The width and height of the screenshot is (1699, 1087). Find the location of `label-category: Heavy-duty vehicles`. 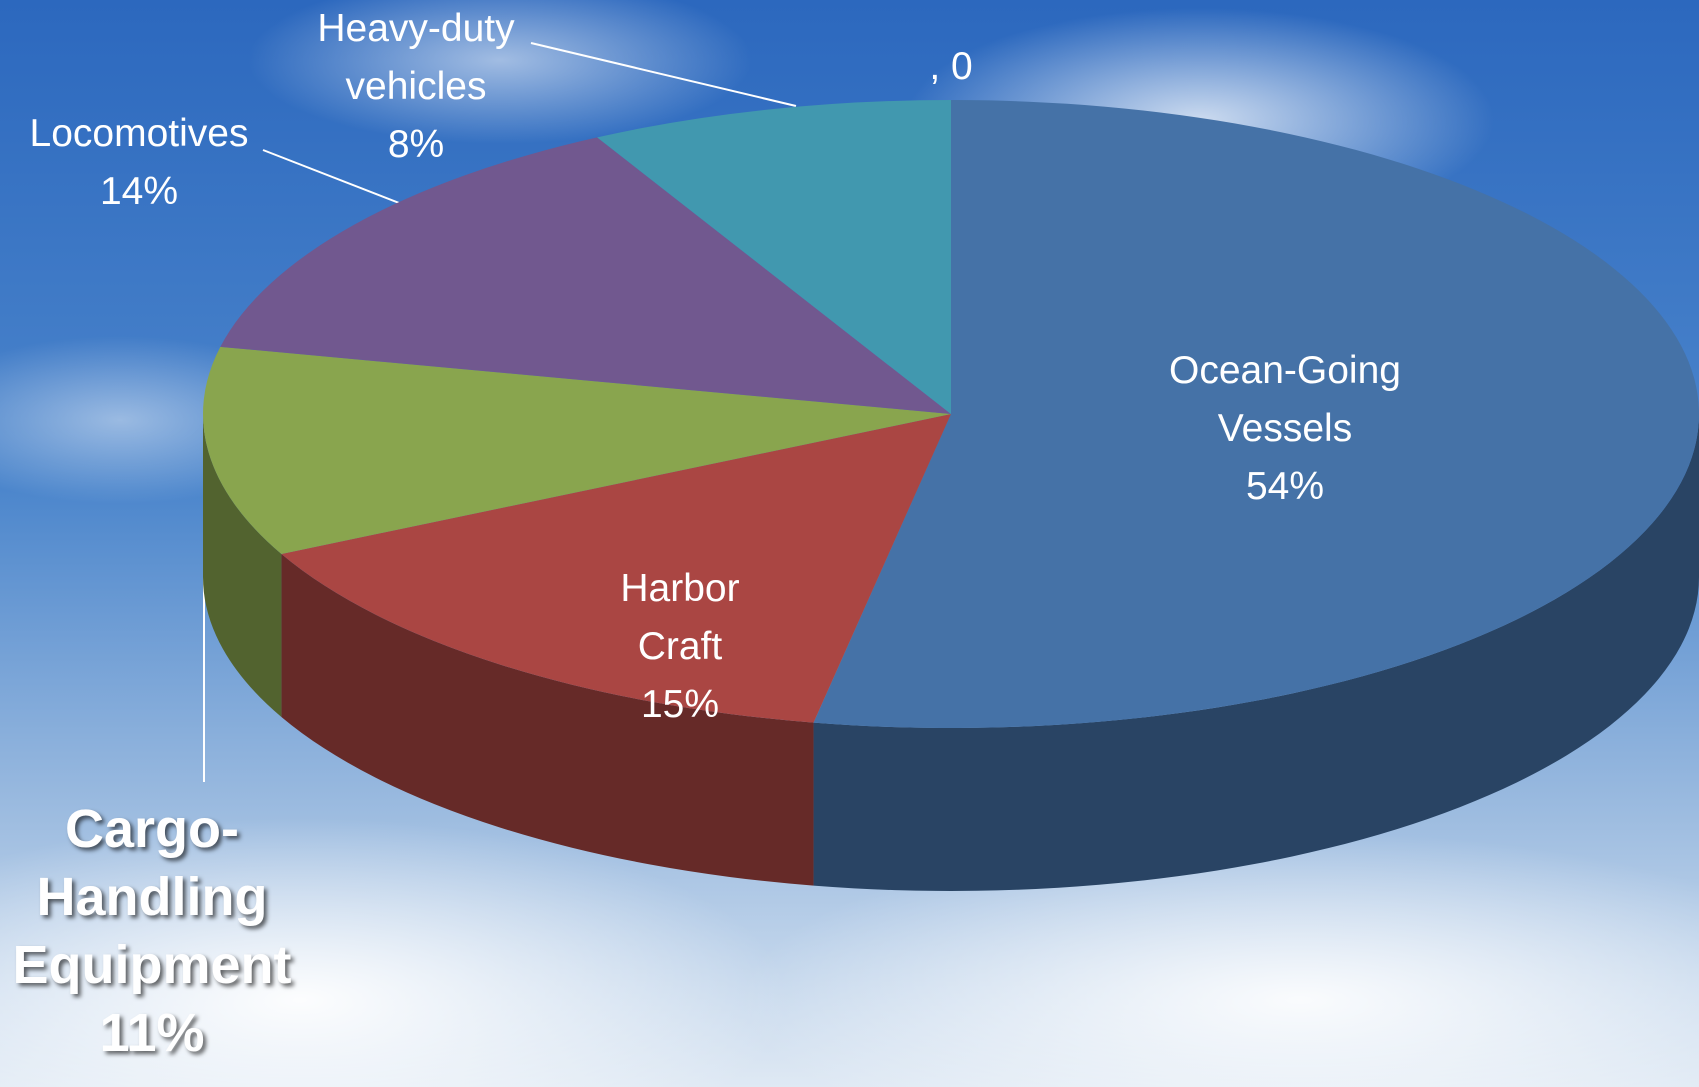

label-category: Heavy-duty vehicles is located at coordinates (416, 57).